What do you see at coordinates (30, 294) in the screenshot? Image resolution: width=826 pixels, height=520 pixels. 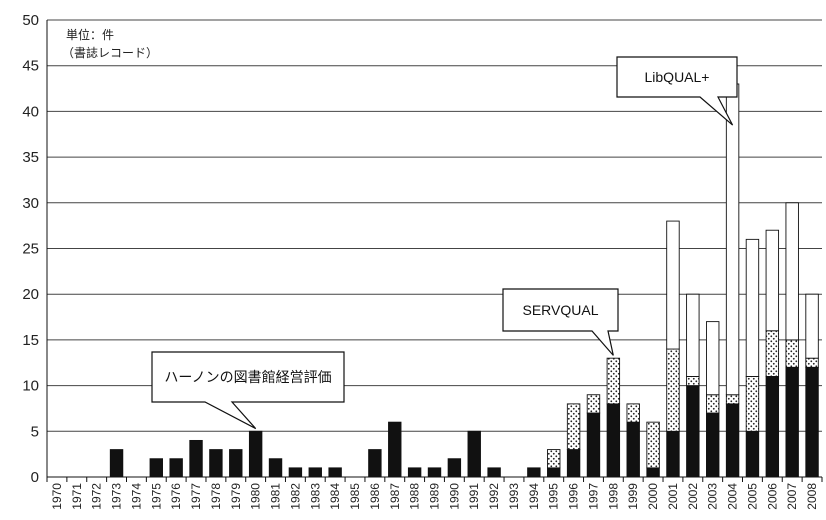 I see `y-tick-label: 20` at bounding box center [30, 294].